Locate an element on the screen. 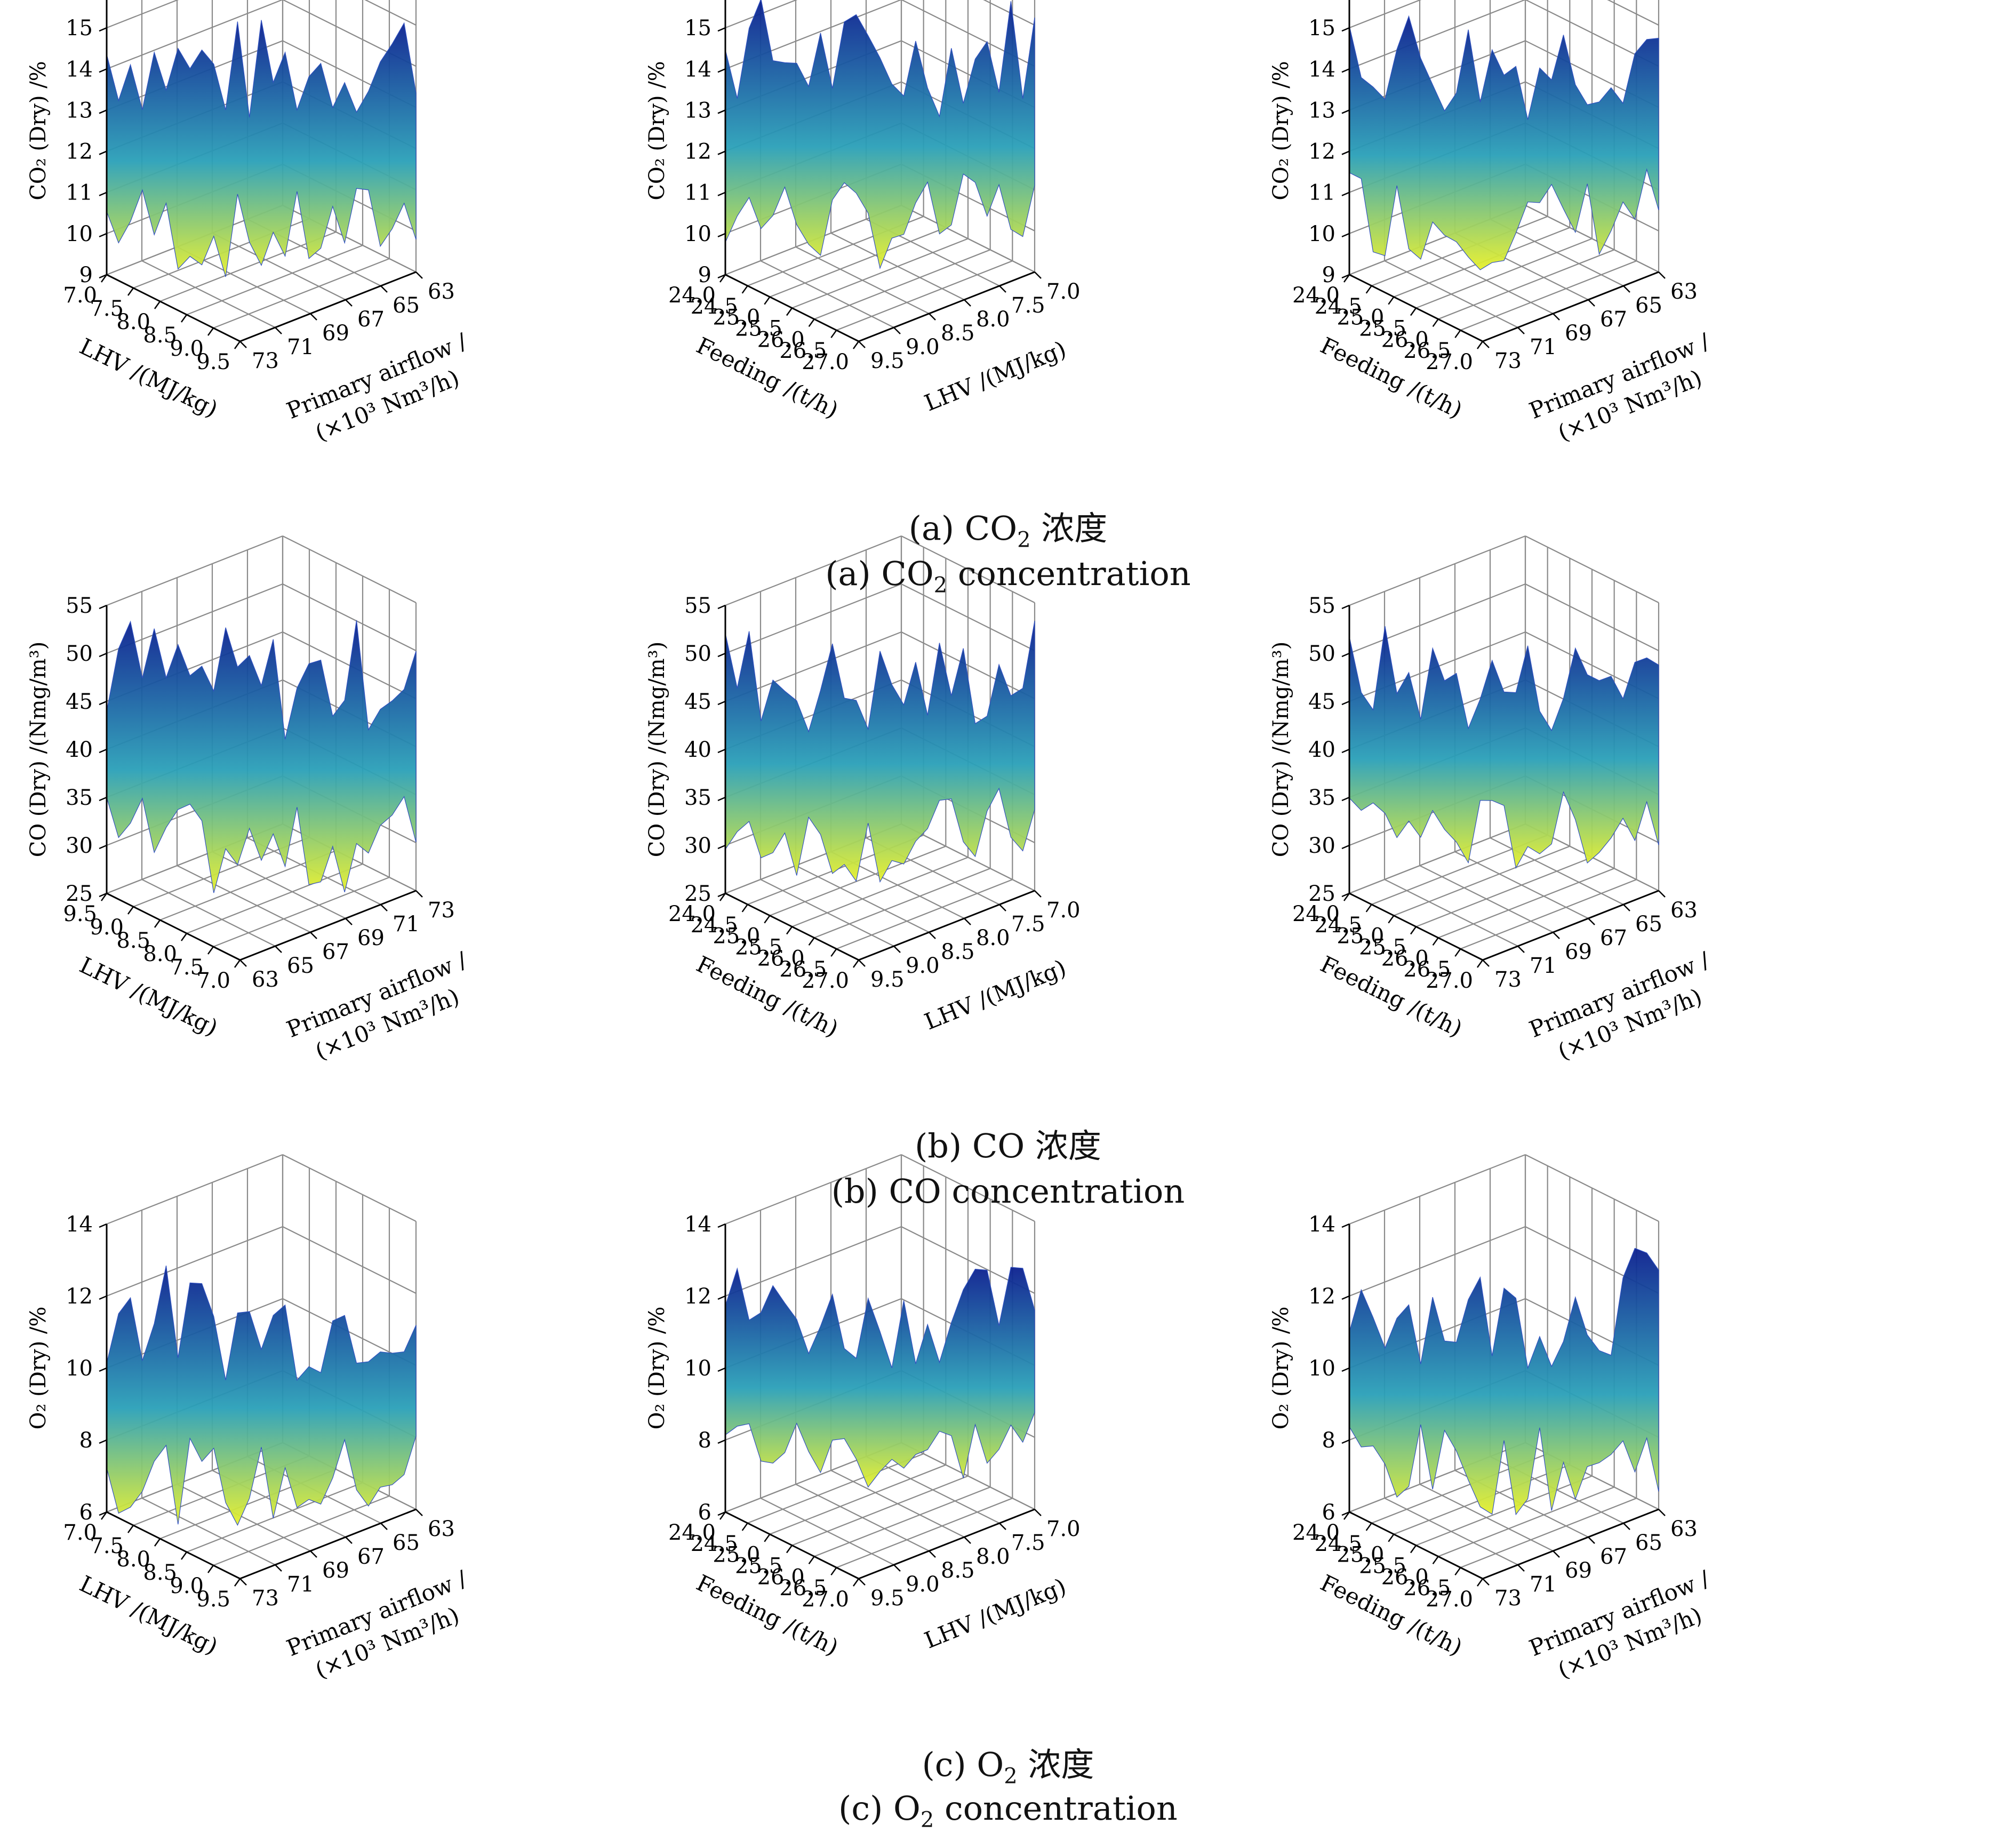 The width and height of the screenshot is (2016, 1832). right-axis-line is located at coordinates (328, 306).